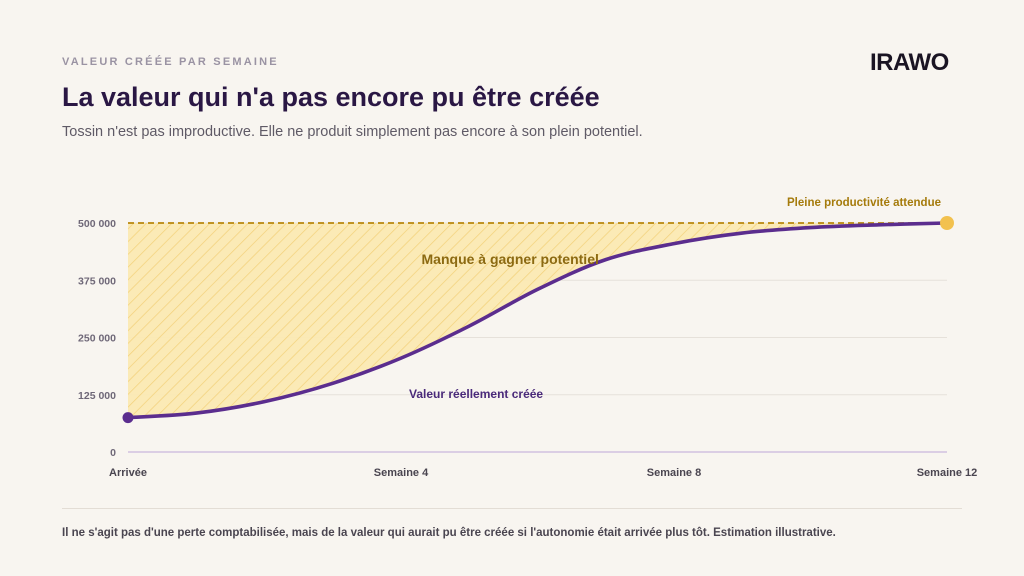  I want to click on footer-divider, so click(512, 508).